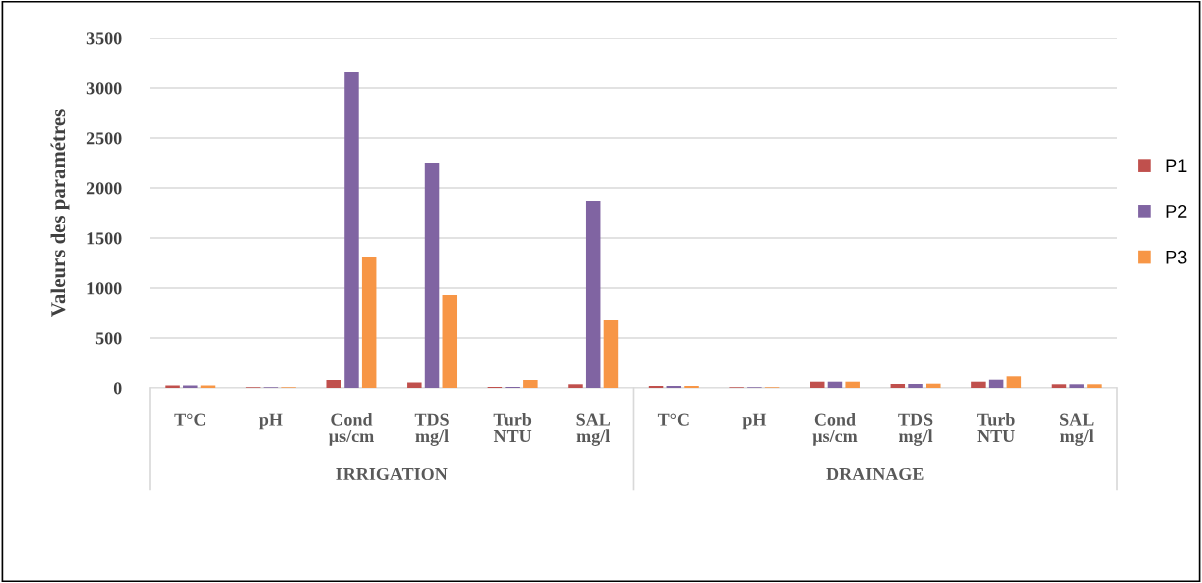  I want to click on y-tick-label: 1500, so click(104, 238).